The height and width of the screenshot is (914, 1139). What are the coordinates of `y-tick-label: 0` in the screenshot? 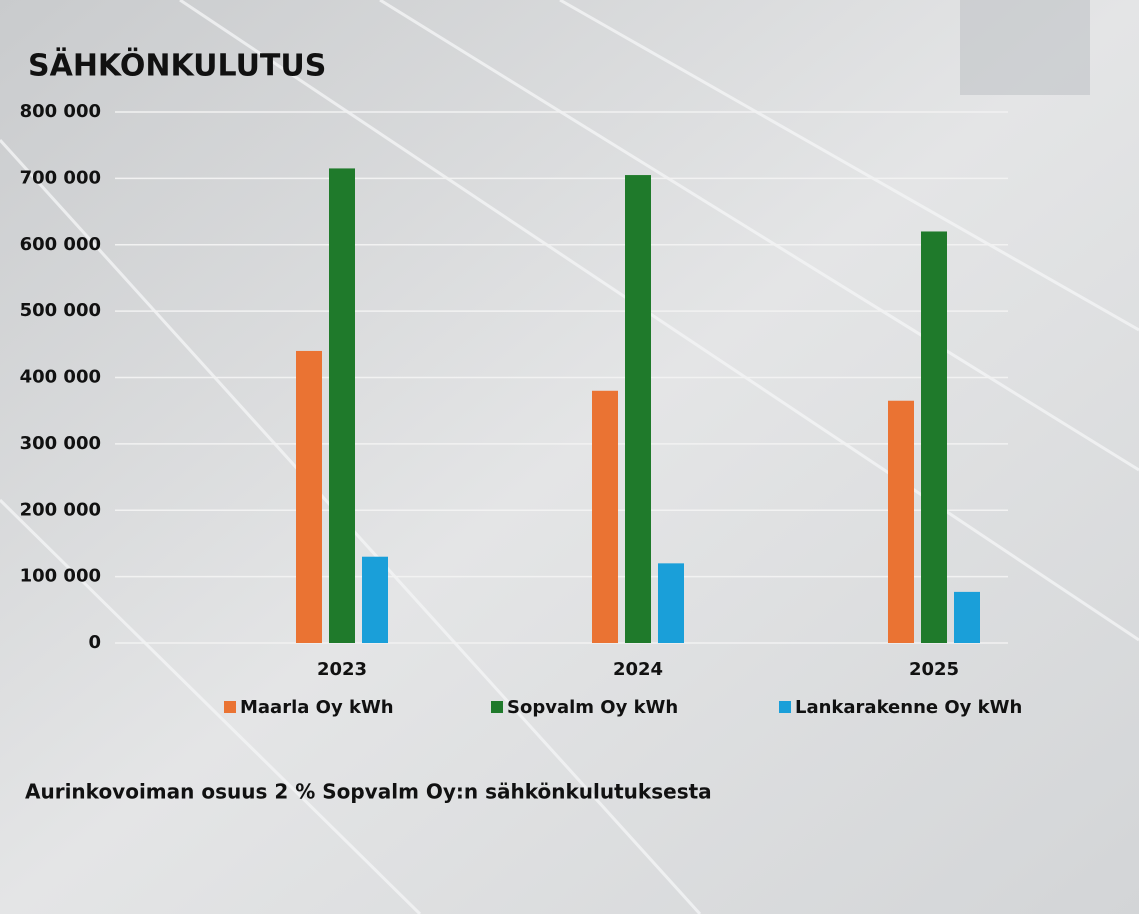 It's located at (94, 642).